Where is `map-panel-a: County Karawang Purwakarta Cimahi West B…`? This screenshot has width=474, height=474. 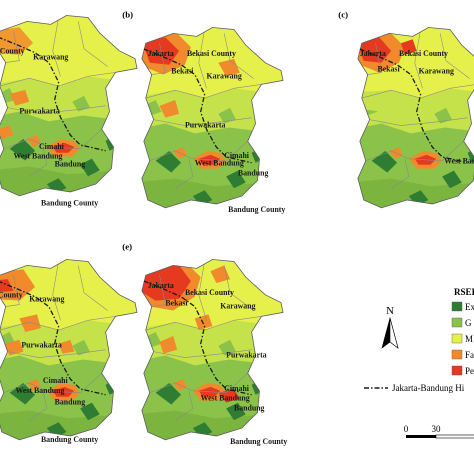 map-panel-a: County Karawang Purwakarta Cimahi West B… is located at coordinates (69, 111).